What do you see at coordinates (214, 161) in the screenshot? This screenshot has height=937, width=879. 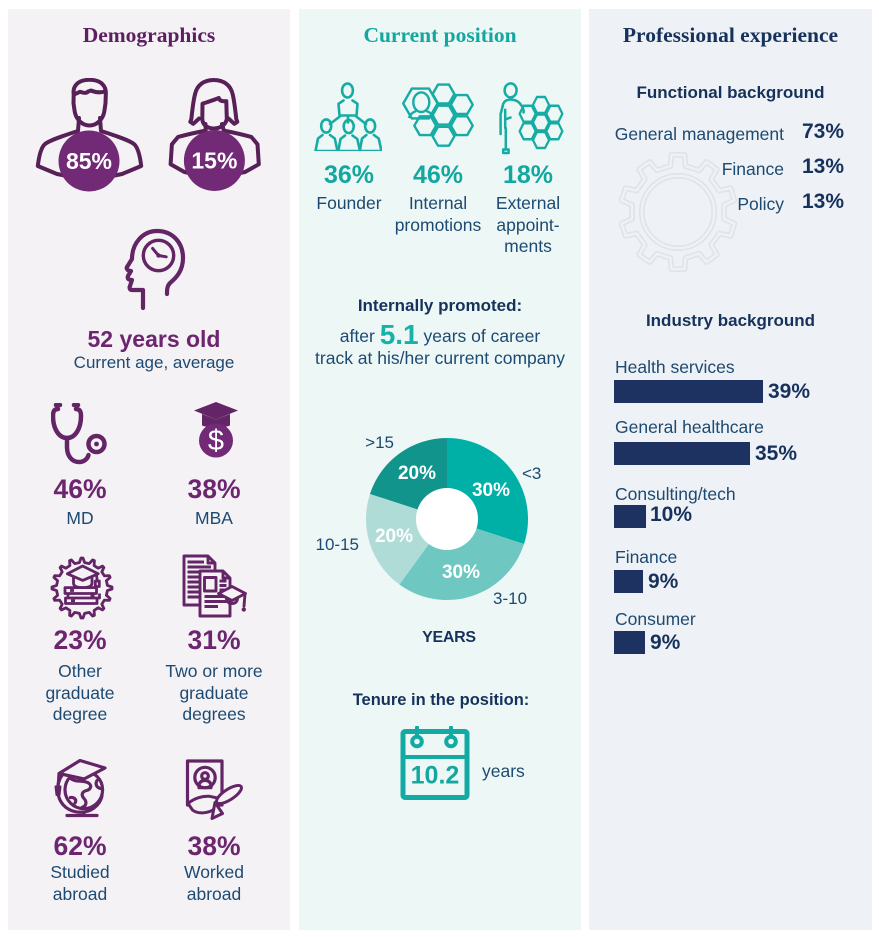 I see `svg-text: 15%` at bounding box center [214, 161].